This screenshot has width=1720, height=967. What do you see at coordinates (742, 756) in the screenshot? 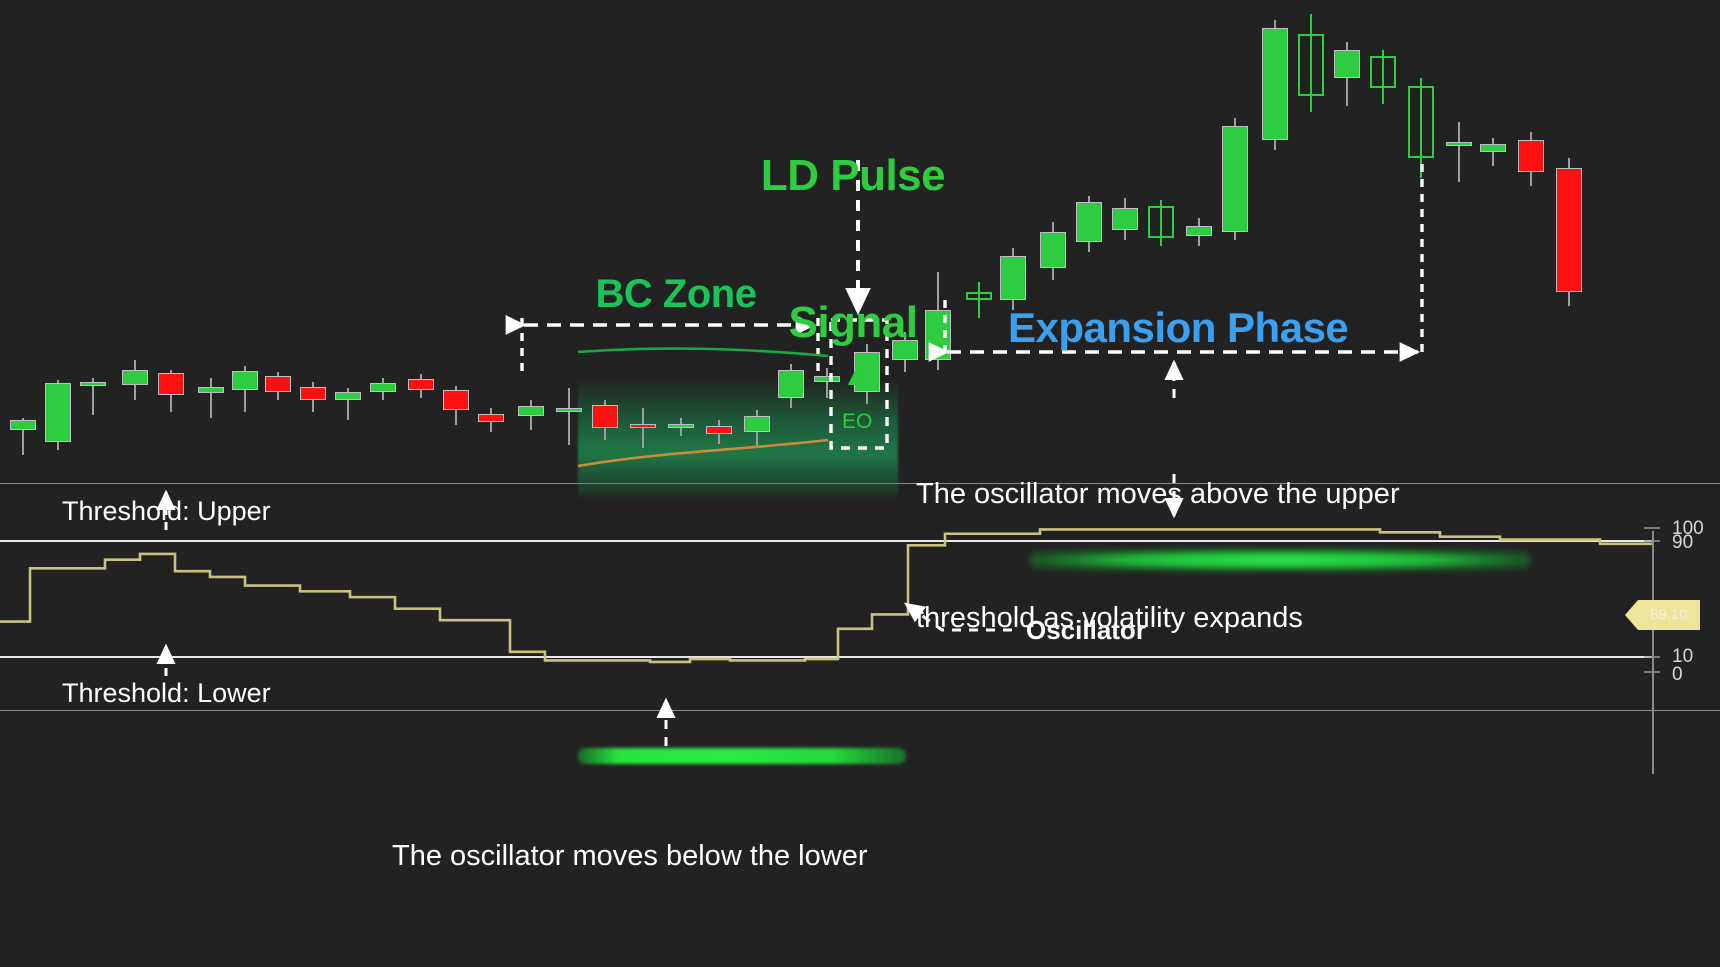
I see `lower-threshold-glow` at bounding box center [742, 756].